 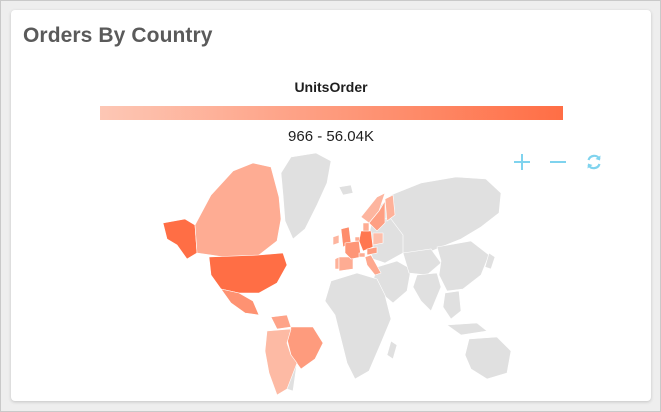 I want to click on country-india, so click(x=427, y=292).